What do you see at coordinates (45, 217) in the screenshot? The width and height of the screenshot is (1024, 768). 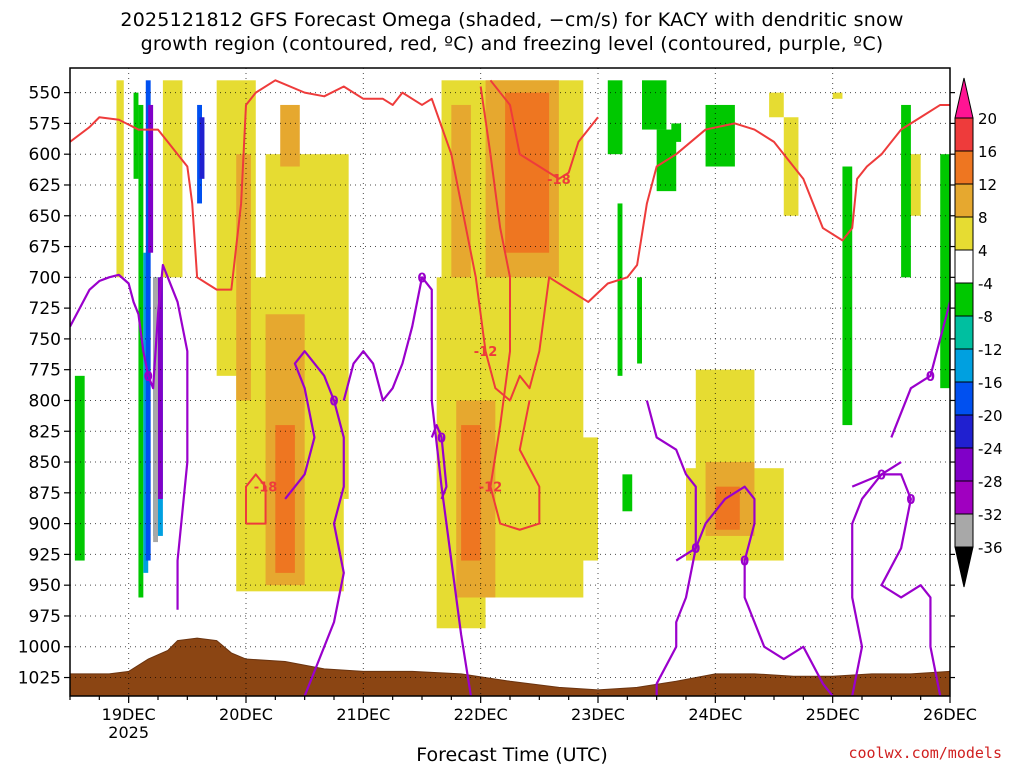 I see `y-tick-label: 650` at bounding box center [45, 217].